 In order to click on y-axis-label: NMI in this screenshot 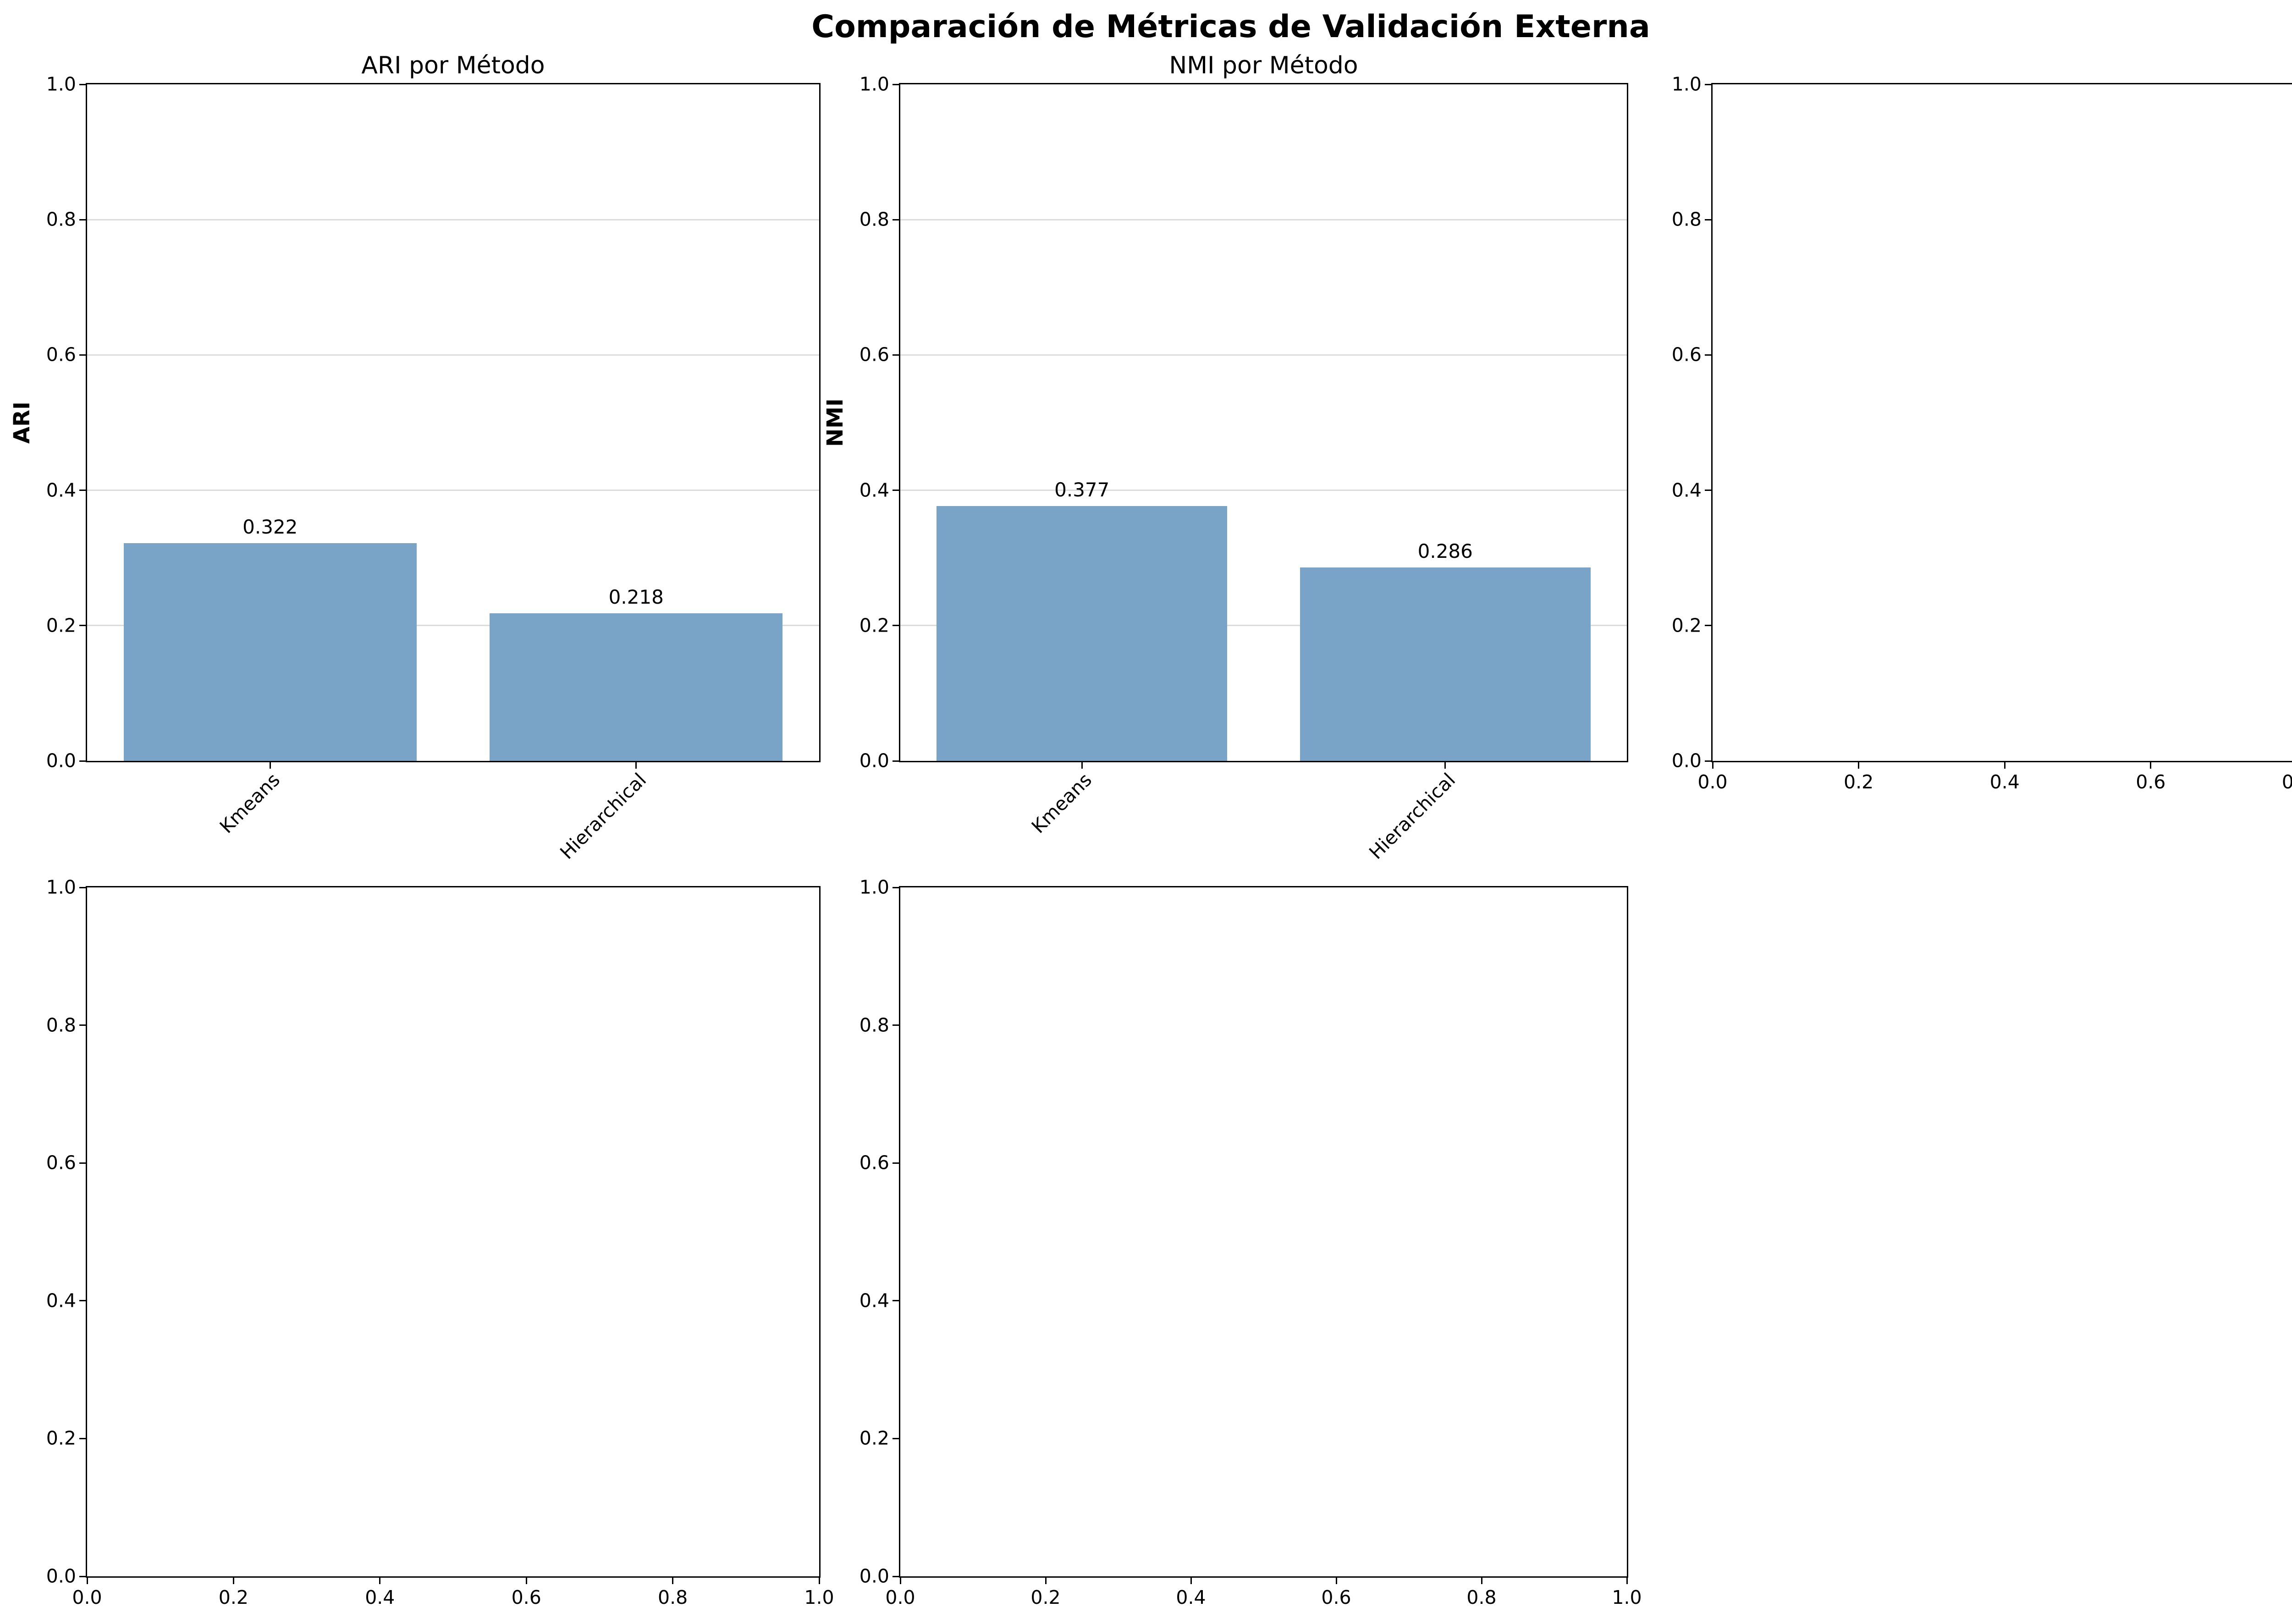, I will do `click(835, 422)`.